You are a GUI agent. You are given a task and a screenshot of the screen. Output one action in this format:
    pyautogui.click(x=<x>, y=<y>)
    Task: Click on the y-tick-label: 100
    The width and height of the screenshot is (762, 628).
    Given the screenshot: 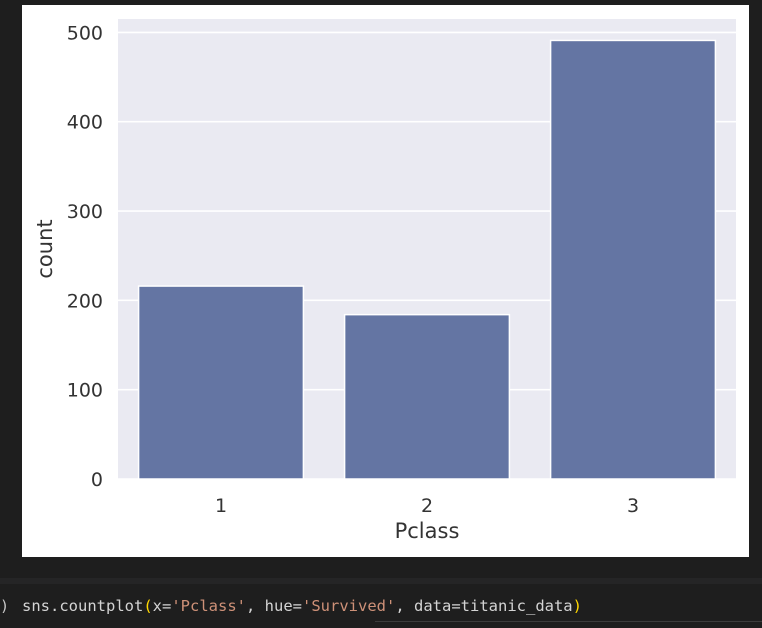 What is the action you would take?
    pyautogui.click(x=85, y=391)
    